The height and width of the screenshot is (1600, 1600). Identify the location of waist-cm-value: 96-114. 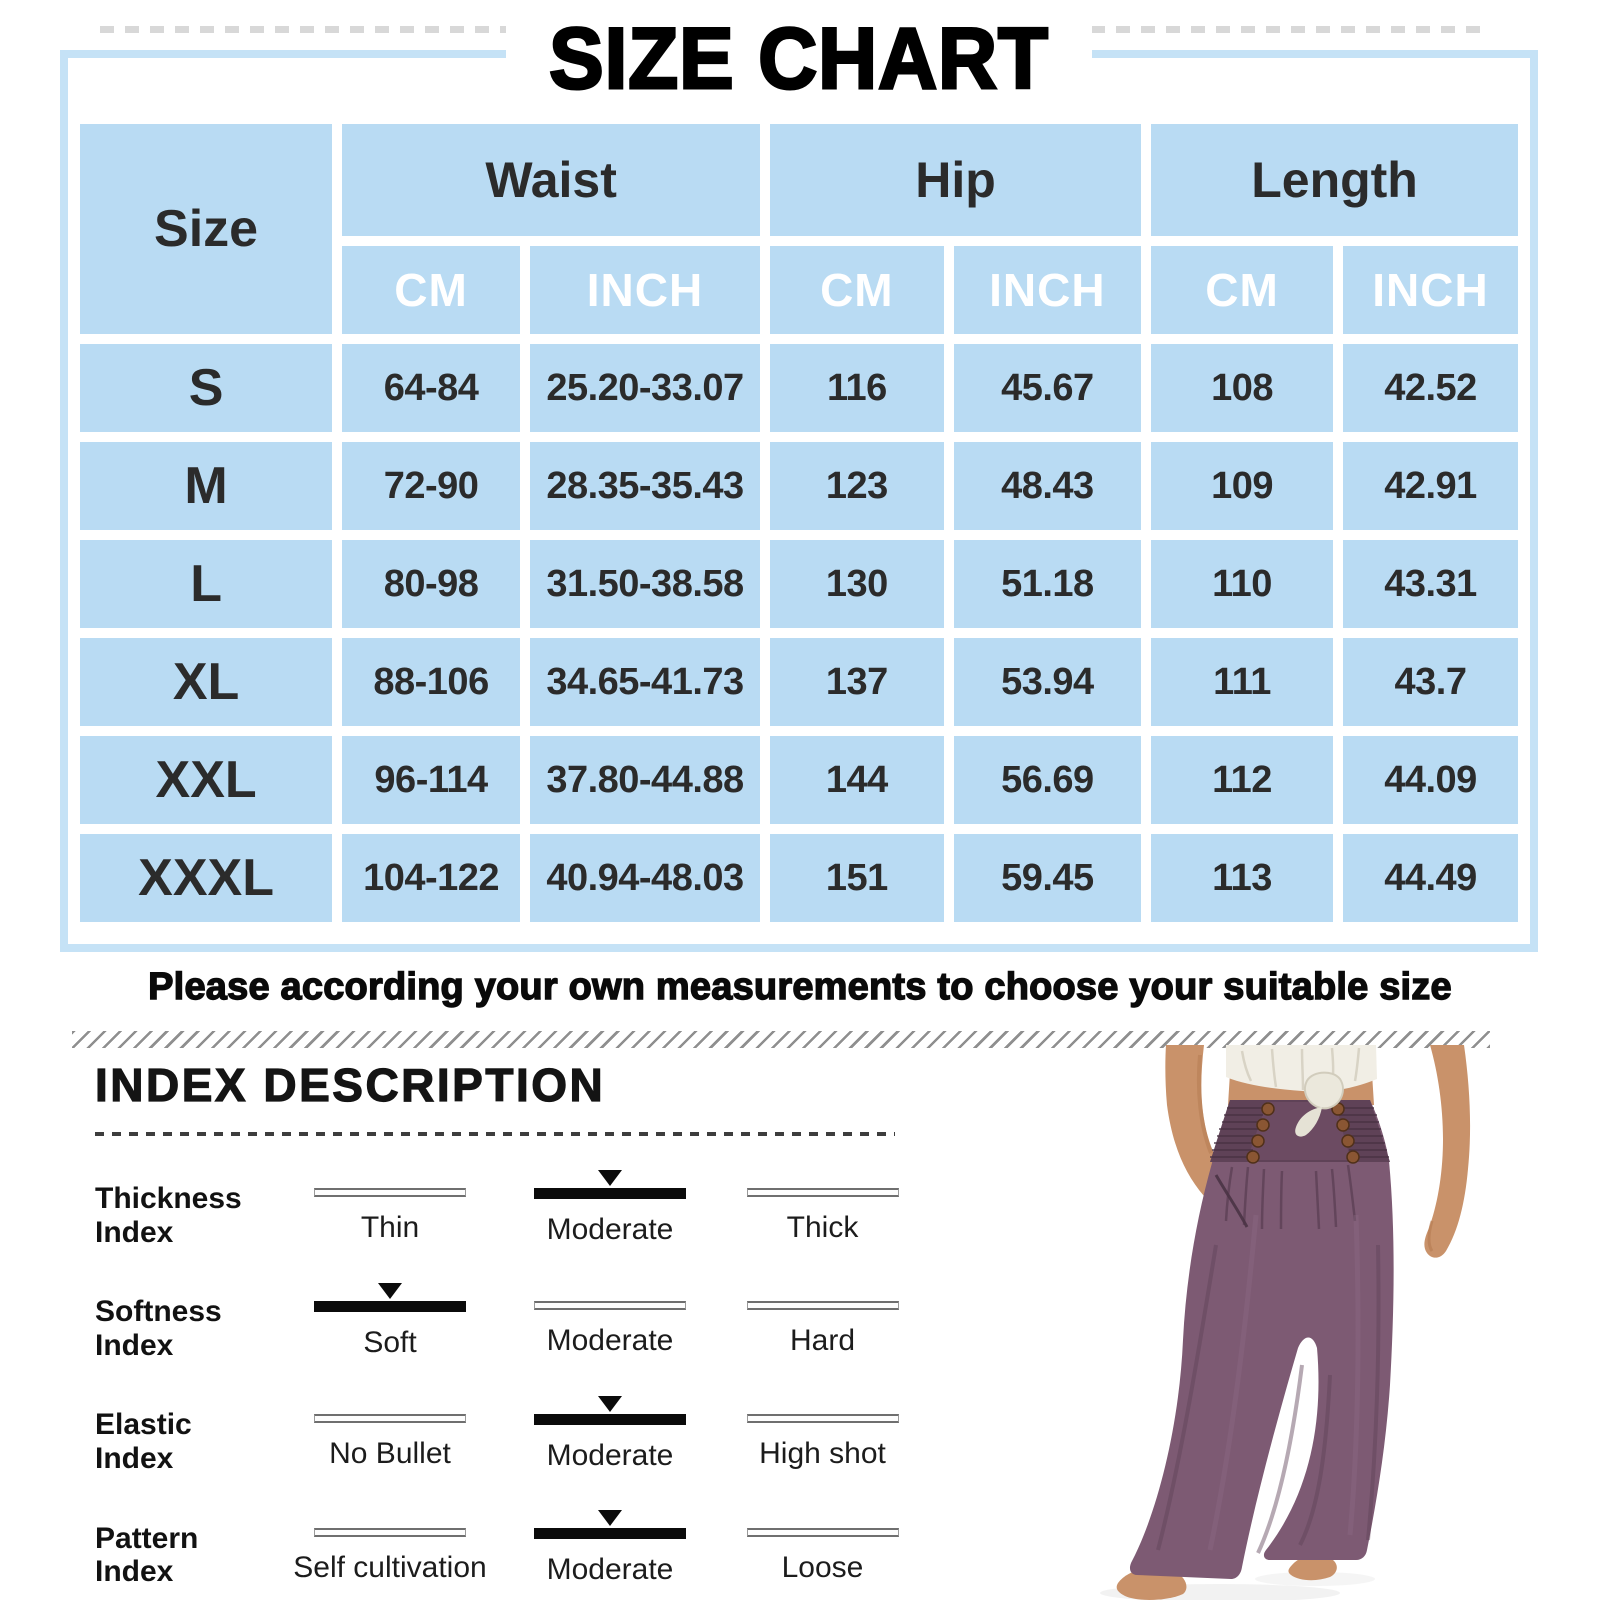
(431, 780).